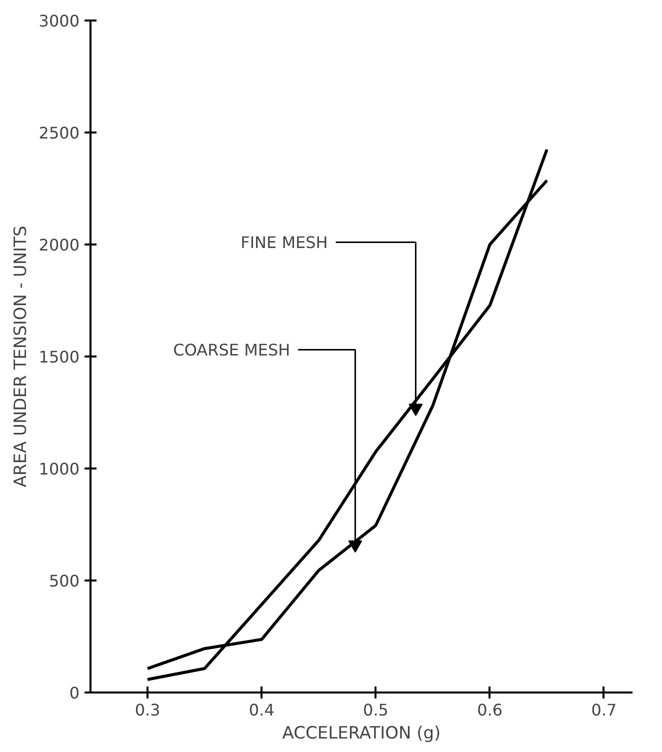 This screenshot has width=662, height=752. I want to click on x-tick-label: 0.3, so click(147, 710).